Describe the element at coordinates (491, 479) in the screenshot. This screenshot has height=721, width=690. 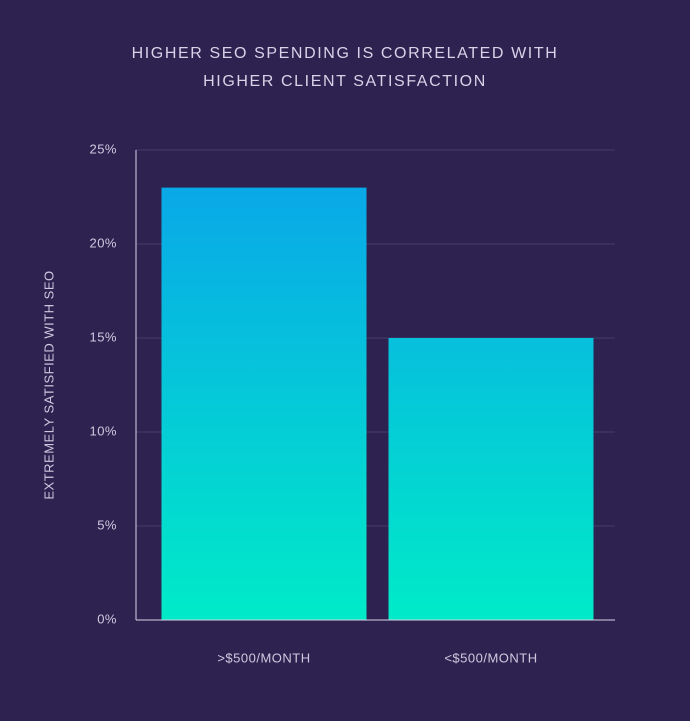
I see `bar` at that location.